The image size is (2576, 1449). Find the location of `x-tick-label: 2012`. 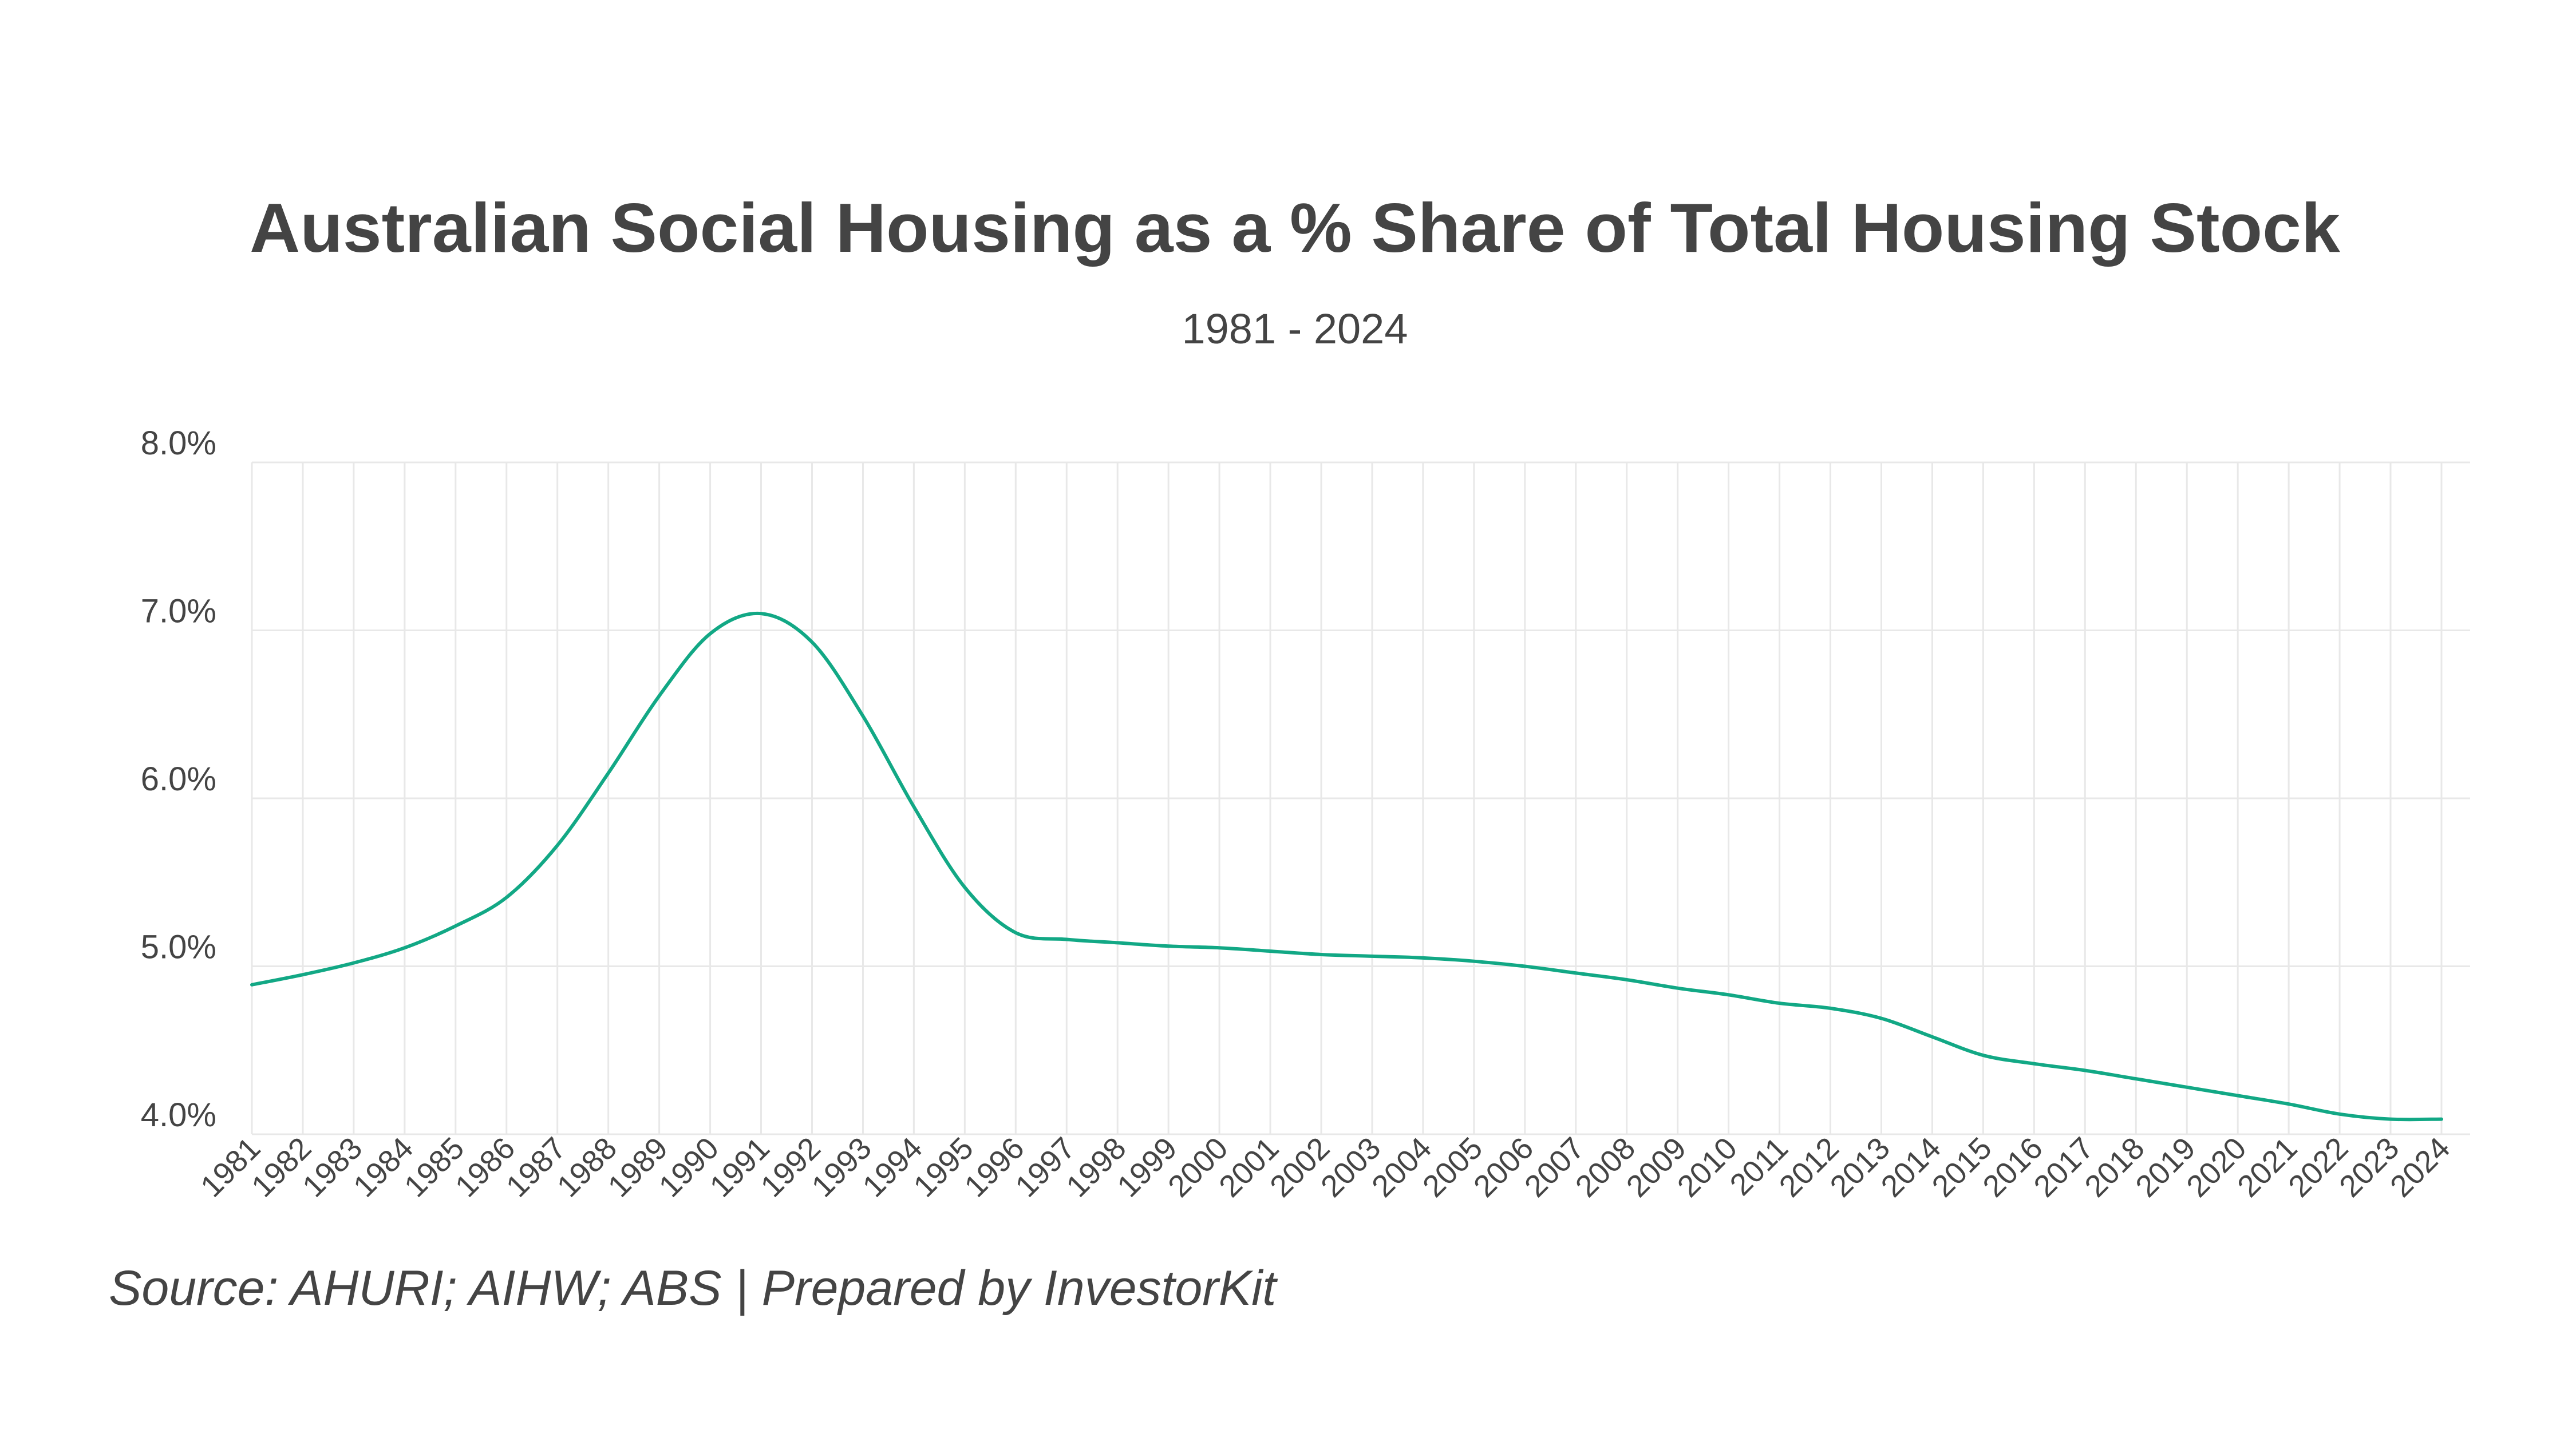

x-tick-label: 2012 is located at coordinates (1809, 1167).